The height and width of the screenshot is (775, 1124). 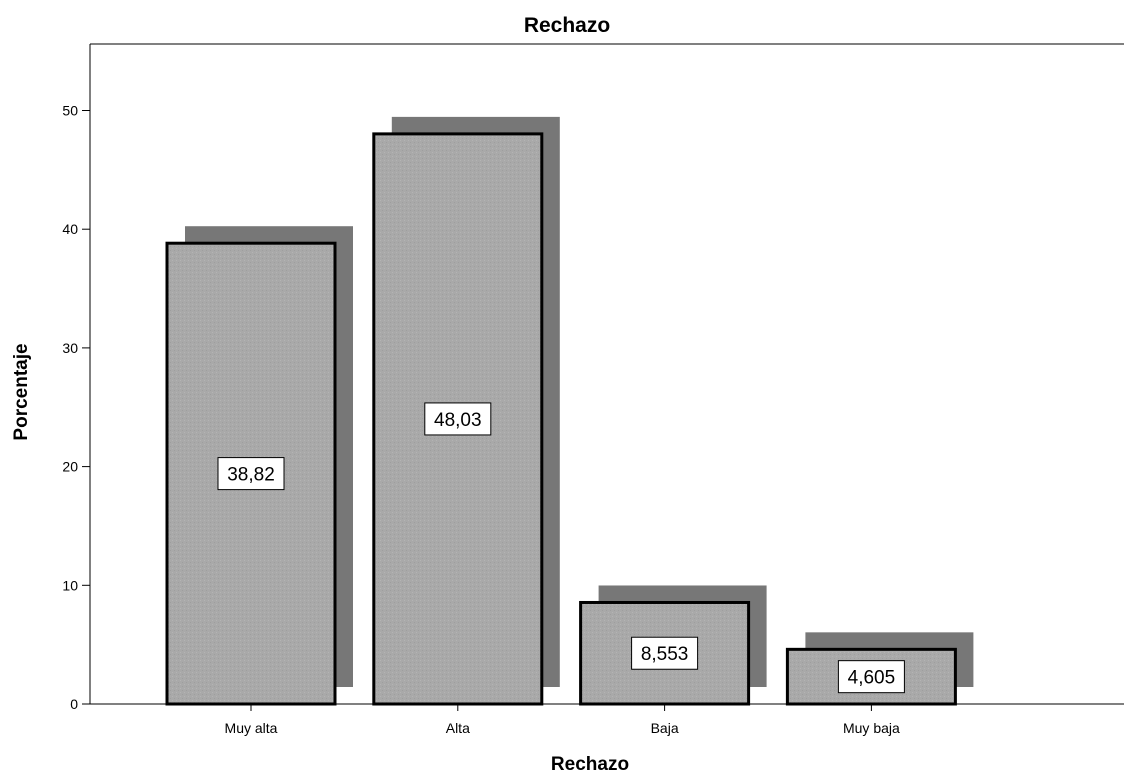 What do you see at coordinates (70, 467) in the screenshot?
I see `y-tick-label: 20` at bounding box center [70, 467].